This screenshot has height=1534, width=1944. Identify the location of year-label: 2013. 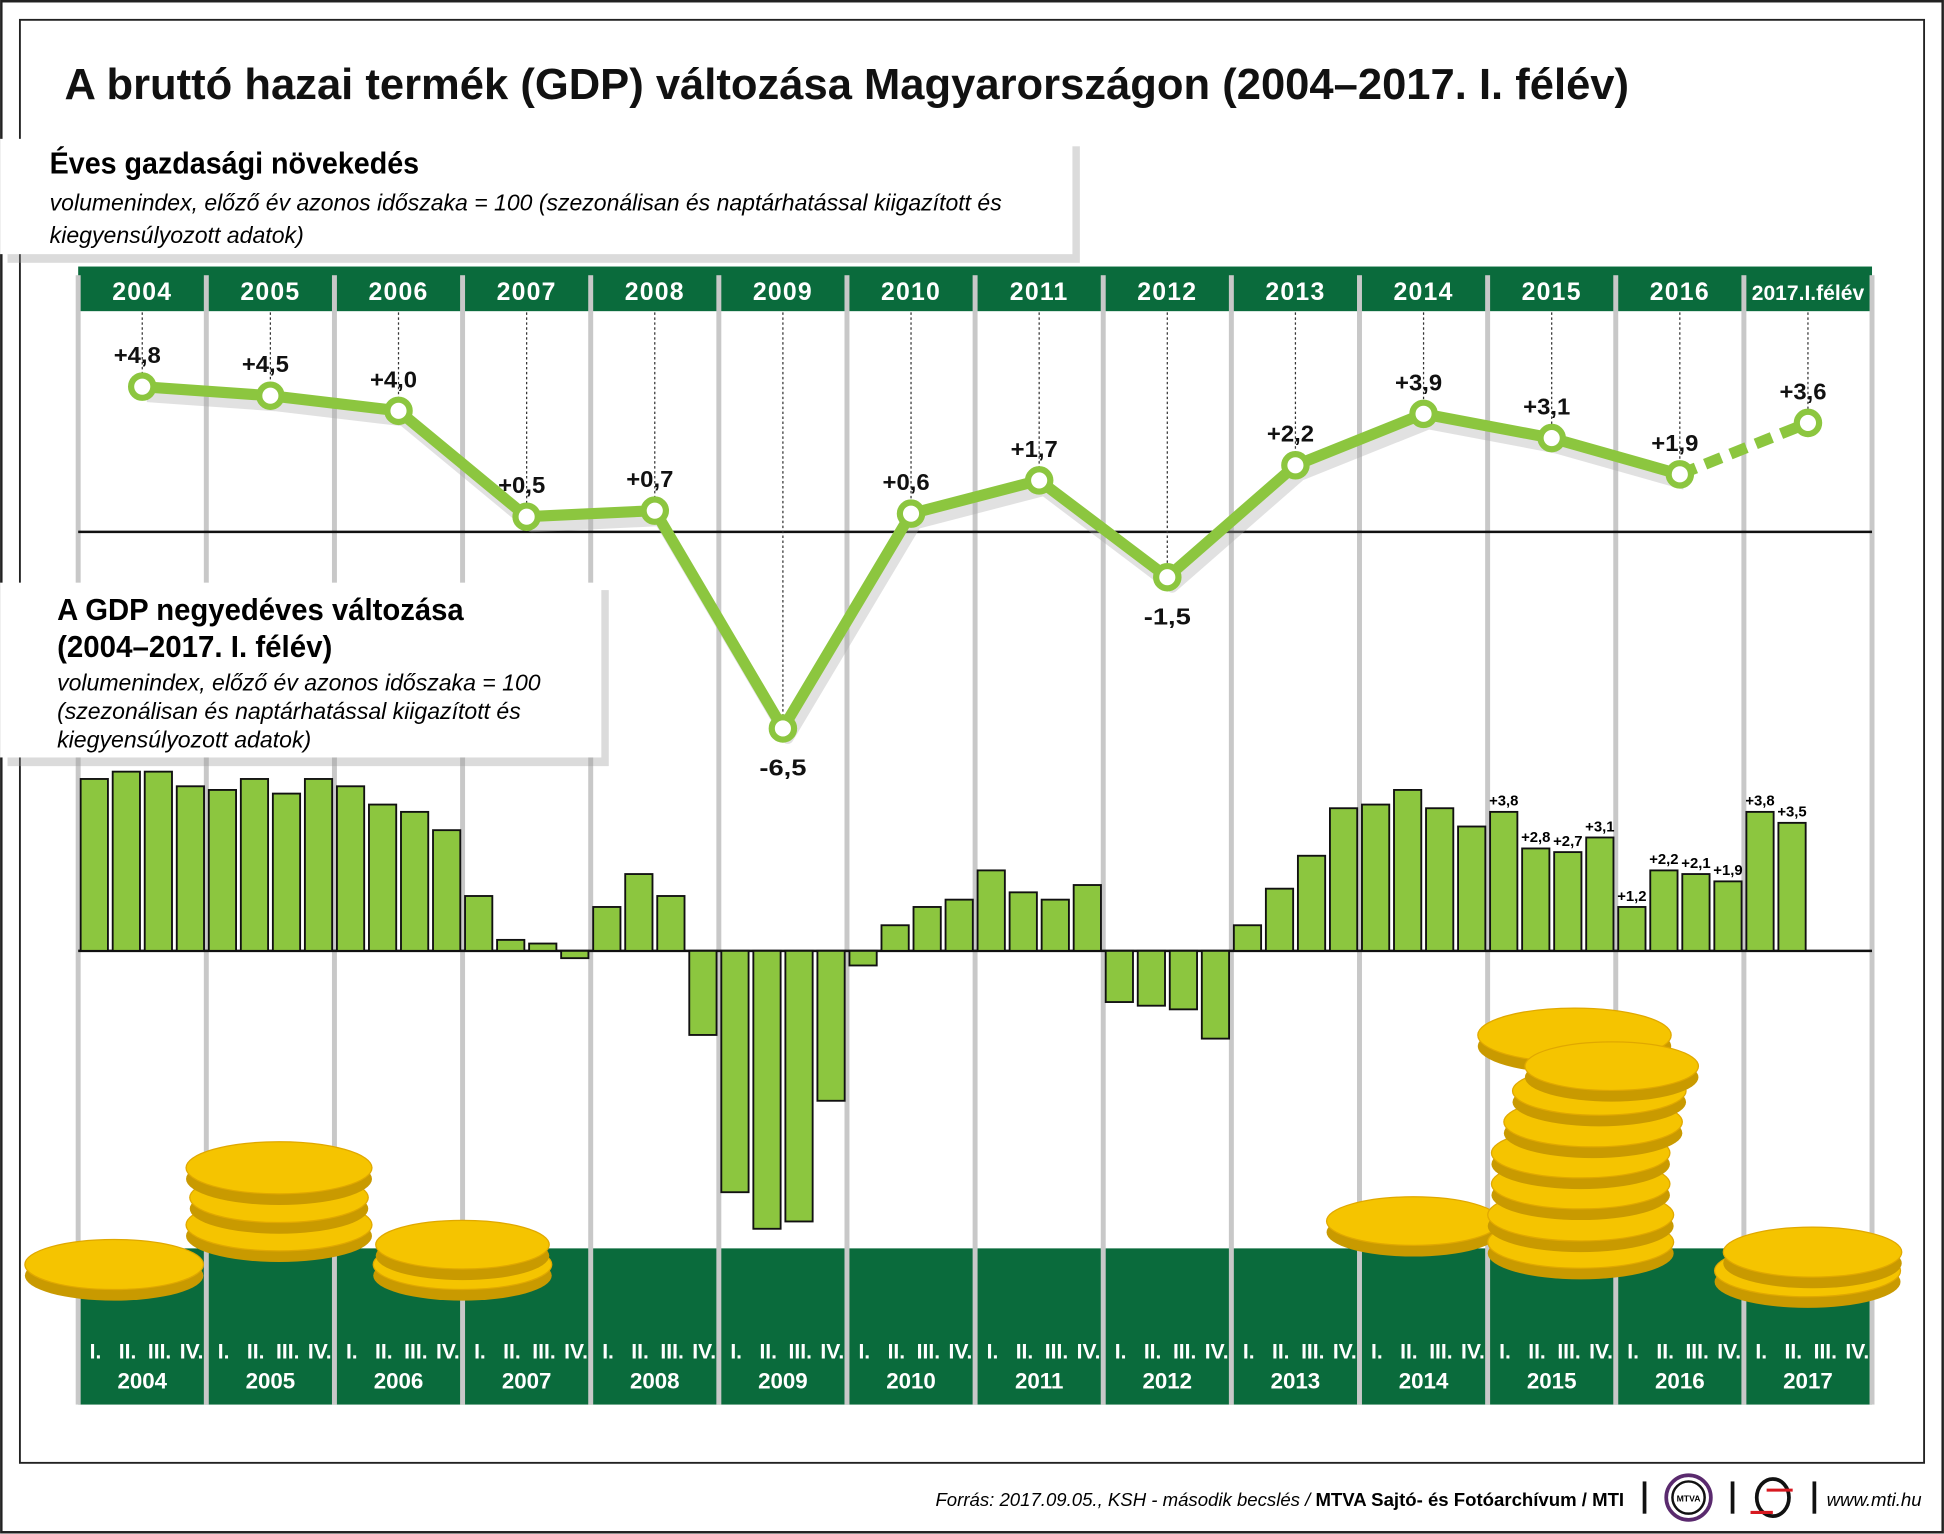
(1296, 1380).